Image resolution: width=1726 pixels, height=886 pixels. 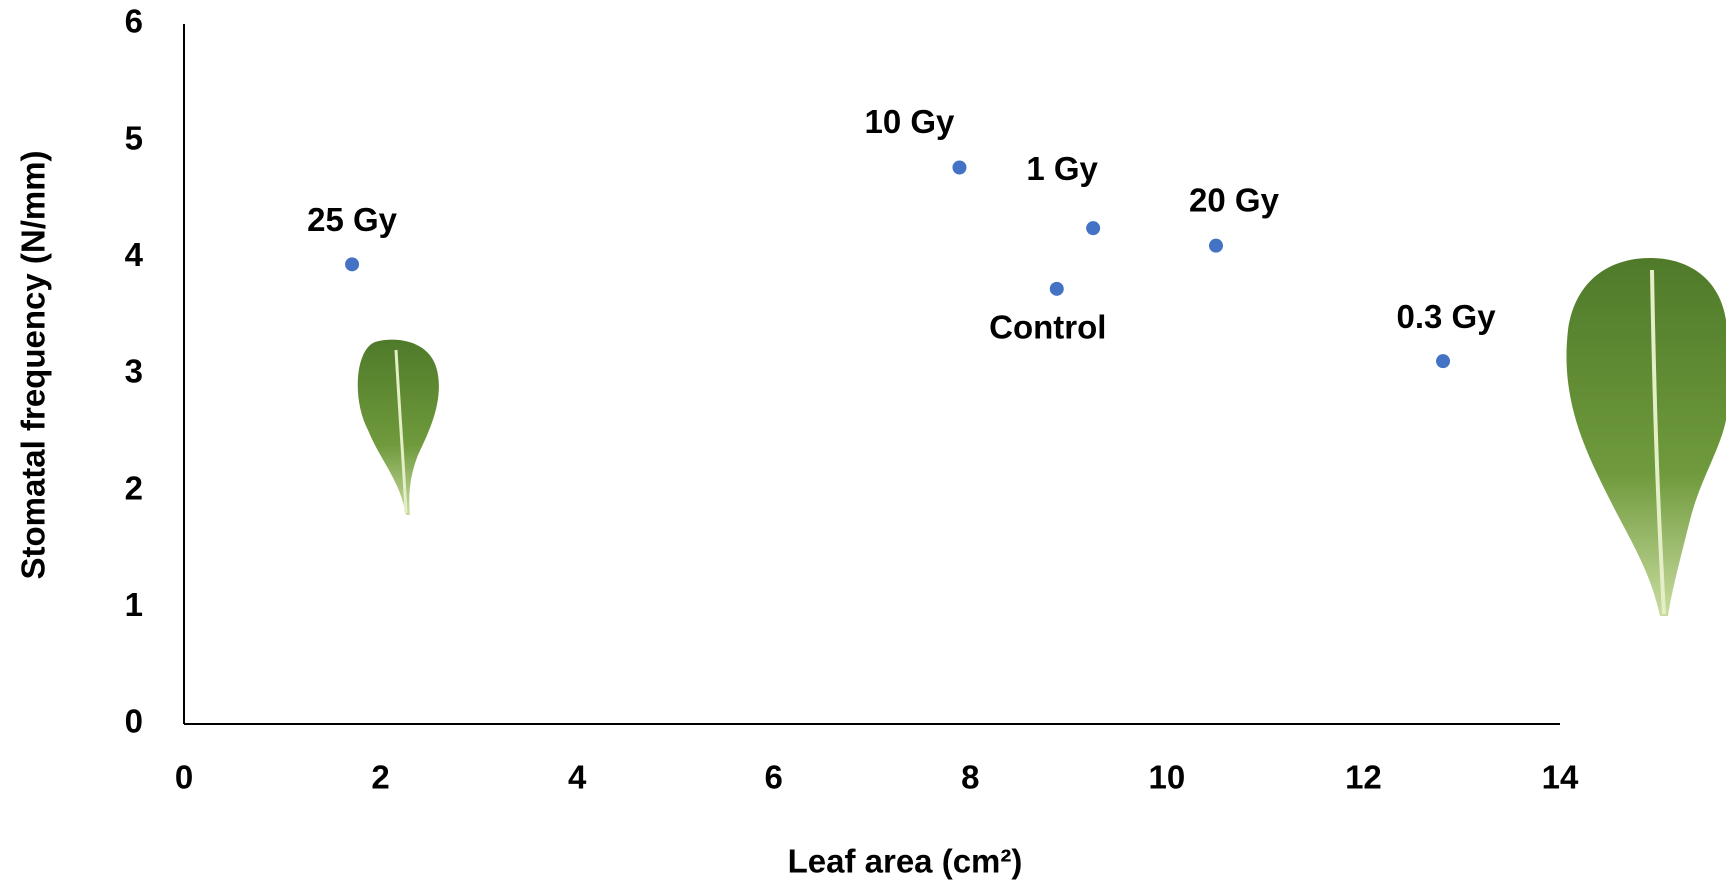 What do you see at coordinates (33, 364) in the screenshot?
I see `y-axis-title: Stomatal frequency (N/mm)` at bounding box center [33, 364].